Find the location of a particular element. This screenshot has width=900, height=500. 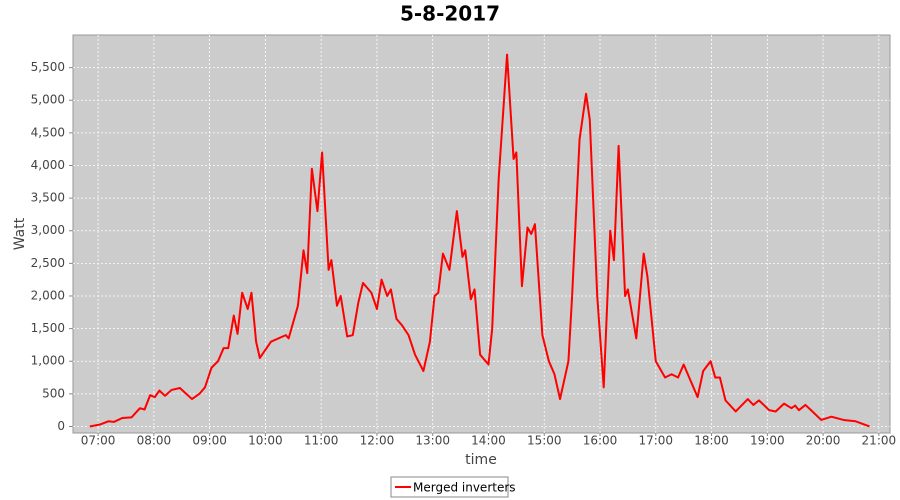

chart-title: 5-8-2017 is located at coordinates (450, 14).